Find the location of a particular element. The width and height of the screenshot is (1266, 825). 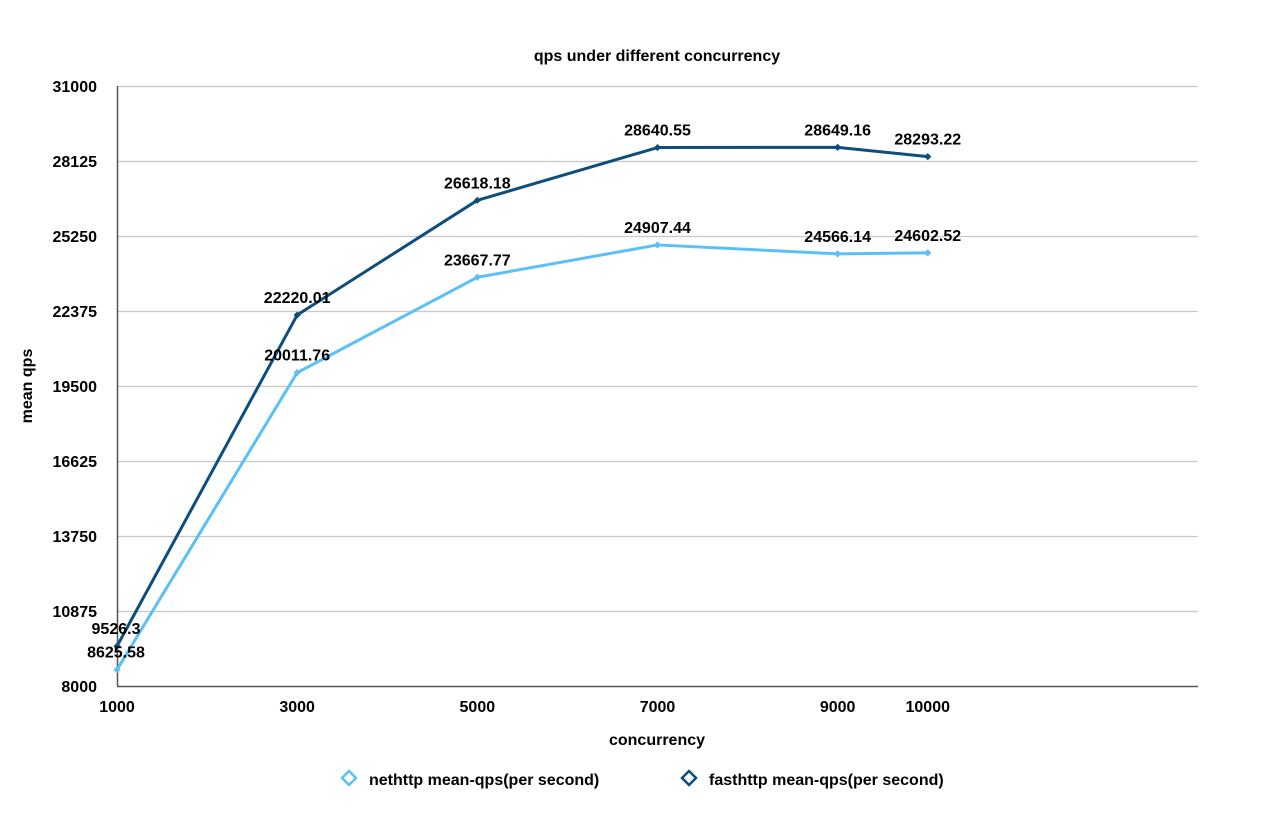

x-tick-label: 9000 is located at coordinates (838, 707).